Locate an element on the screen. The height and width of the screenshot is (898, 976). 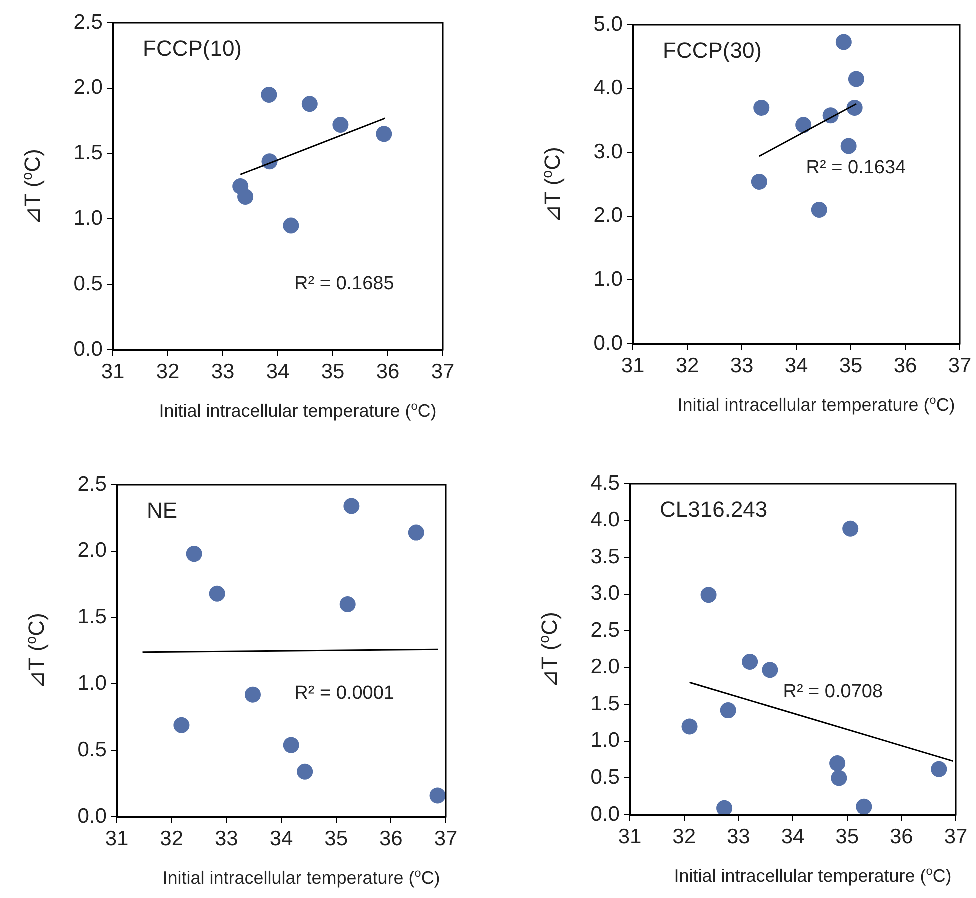
annotation: R² = 0.1634 is located at coordinates (856, 168).